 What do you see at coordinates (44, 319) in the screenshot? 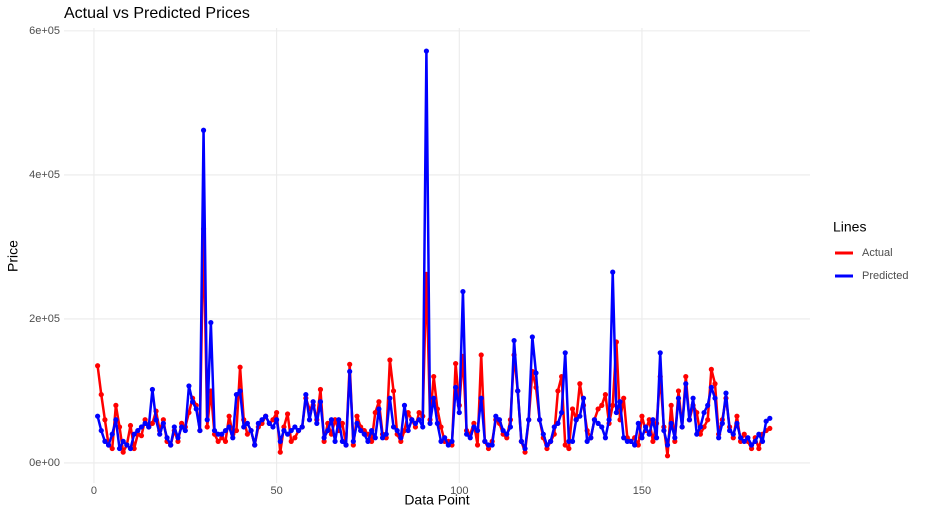
I see `y-tick-label: 2e+05` at bounding box center [44, 319].